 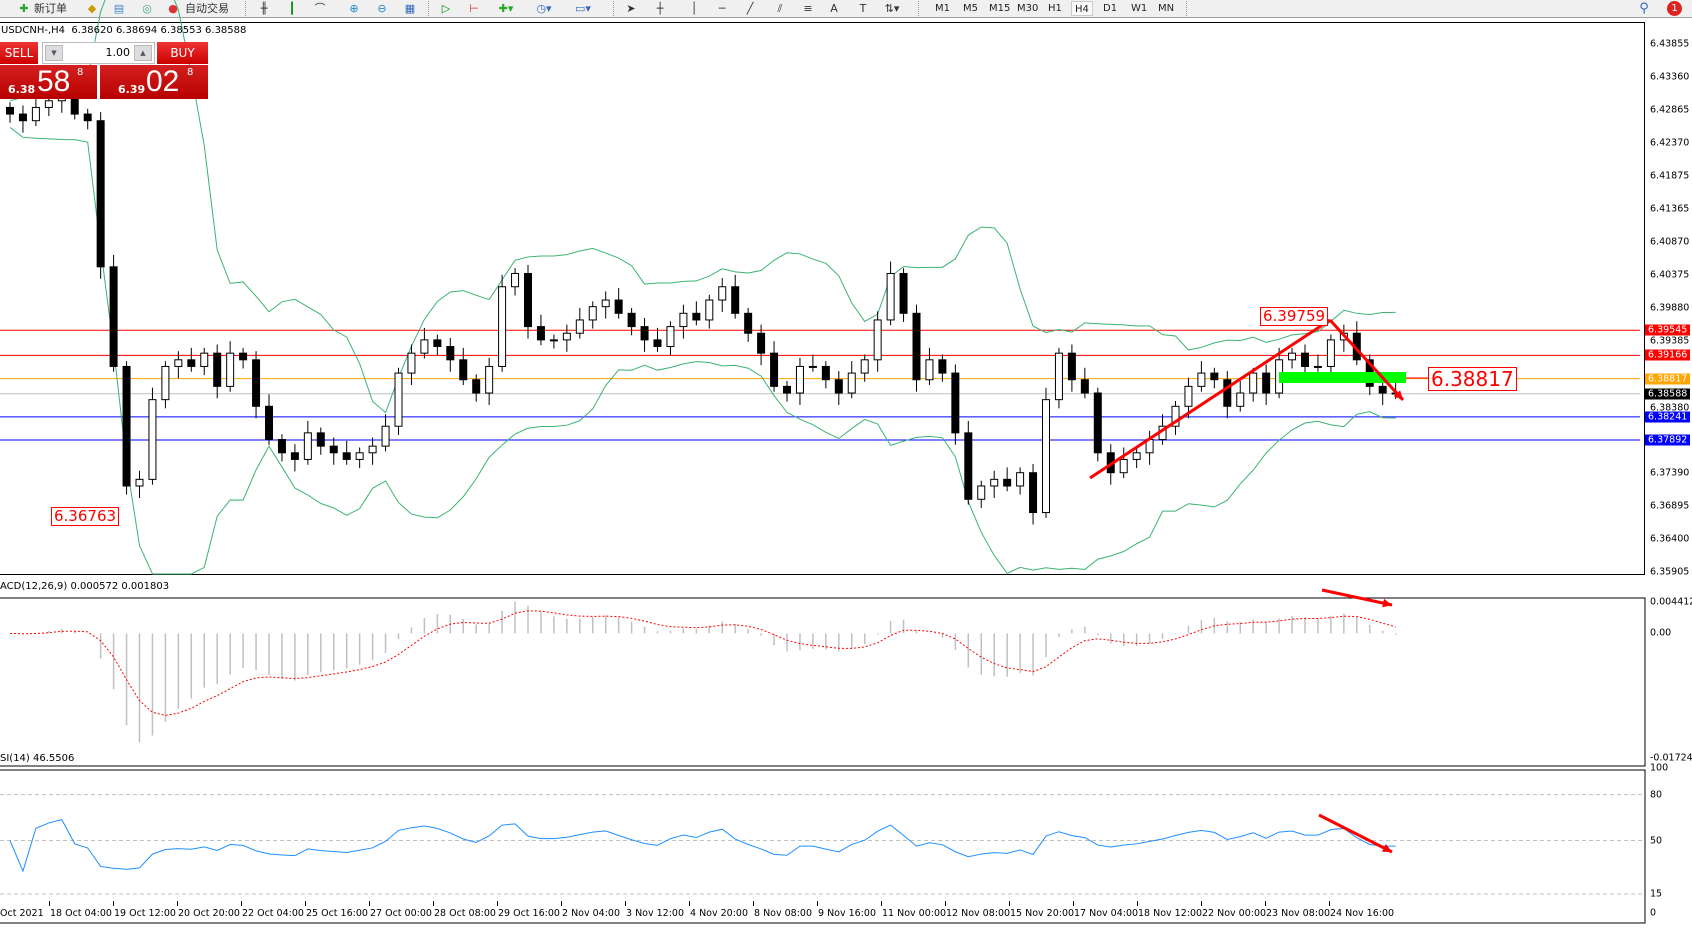 I want to click on price-level-tag: 6.39545, so click(x=1667, y=330).